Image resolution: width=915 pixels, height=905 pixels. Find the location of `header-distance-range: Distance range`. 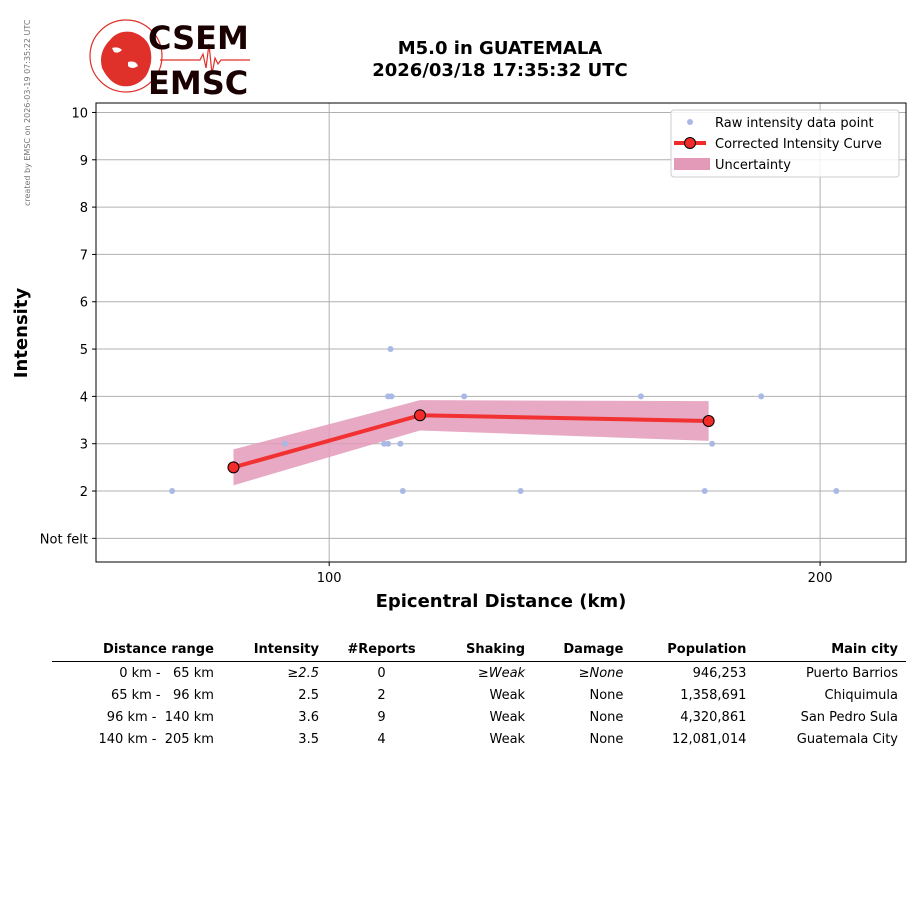

header-distance-range: Distance range is located at coordinates (158, 649).